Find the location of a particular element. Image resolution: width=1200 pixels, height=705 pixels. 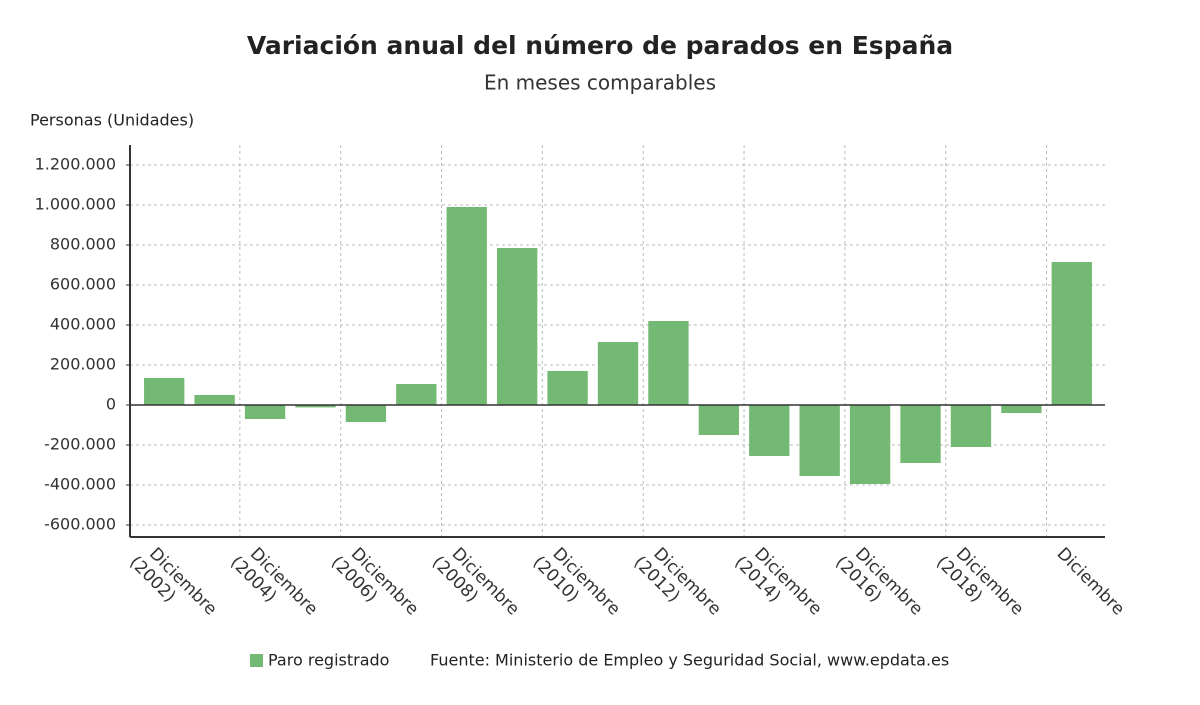

x-tick-label: Diciembre (2012) is located at coordinates (679, 587).